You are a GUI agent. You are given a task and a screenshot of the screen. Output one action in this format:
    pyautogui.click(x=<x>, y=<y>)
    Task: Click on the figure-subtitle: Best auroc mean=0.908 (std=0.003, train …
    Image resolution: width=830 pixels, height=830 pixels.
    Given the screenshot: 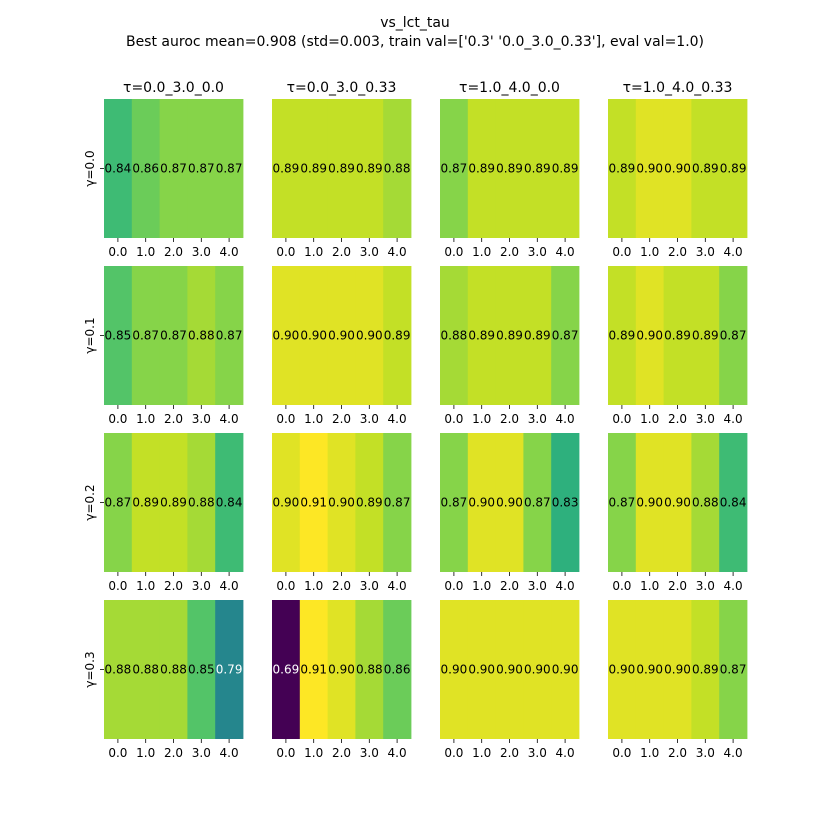 What is the action you would take?
    pyautogui.click(x=415, y=42)
    